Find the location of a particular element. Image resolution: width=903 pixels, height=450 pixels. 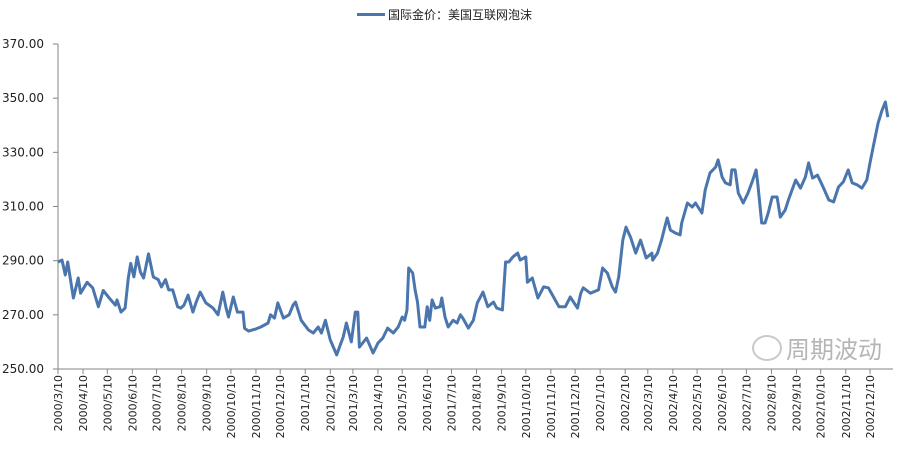

x-tick-label: 2000/12/10 is located at coordinates (280, 406).